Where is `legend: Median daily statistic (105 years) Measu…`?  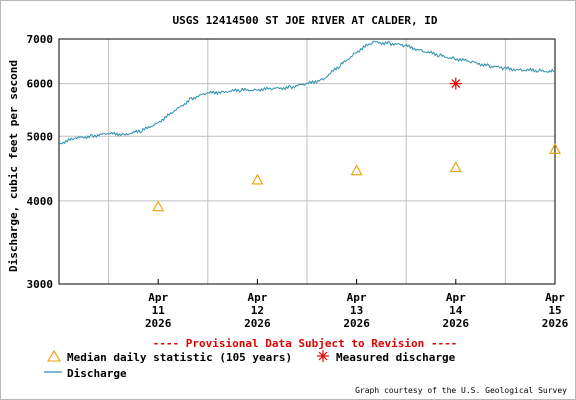 legend: Median daily statistic (105 years) Measu… is located at coordinates (250, 364).